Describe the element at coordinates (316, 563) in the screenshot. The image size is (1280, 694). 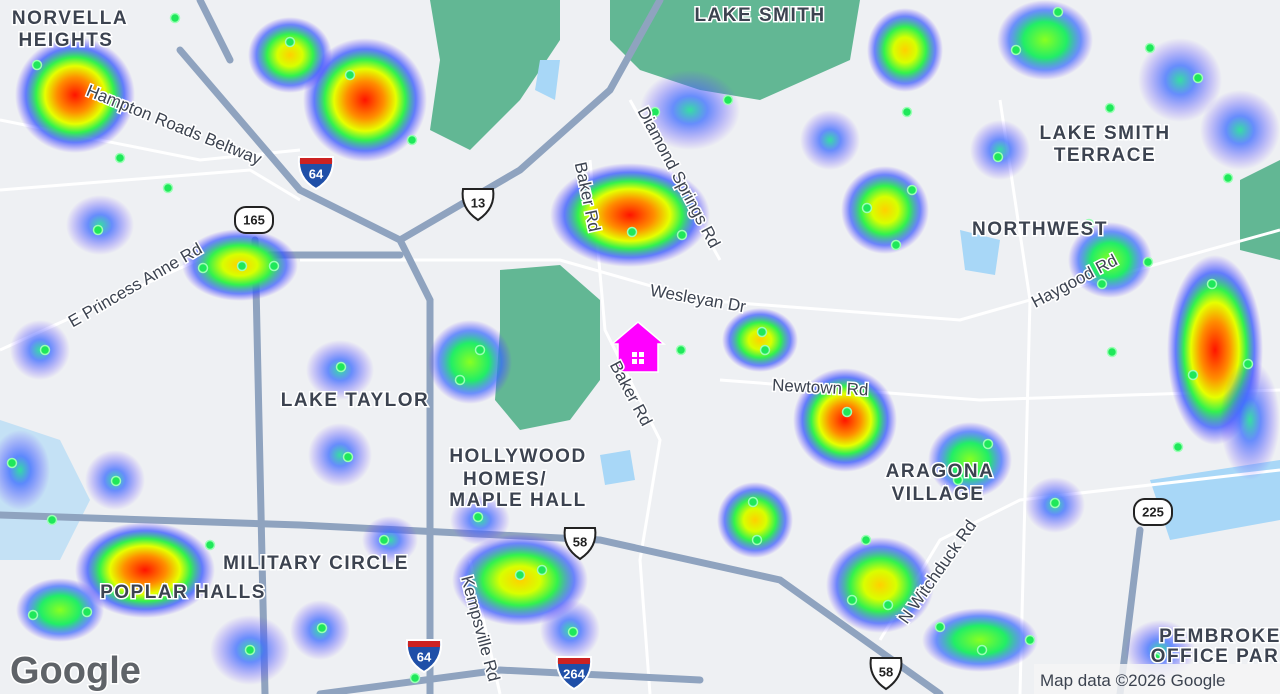
I see `area-label: MILITARY CIRCLE` at that location.